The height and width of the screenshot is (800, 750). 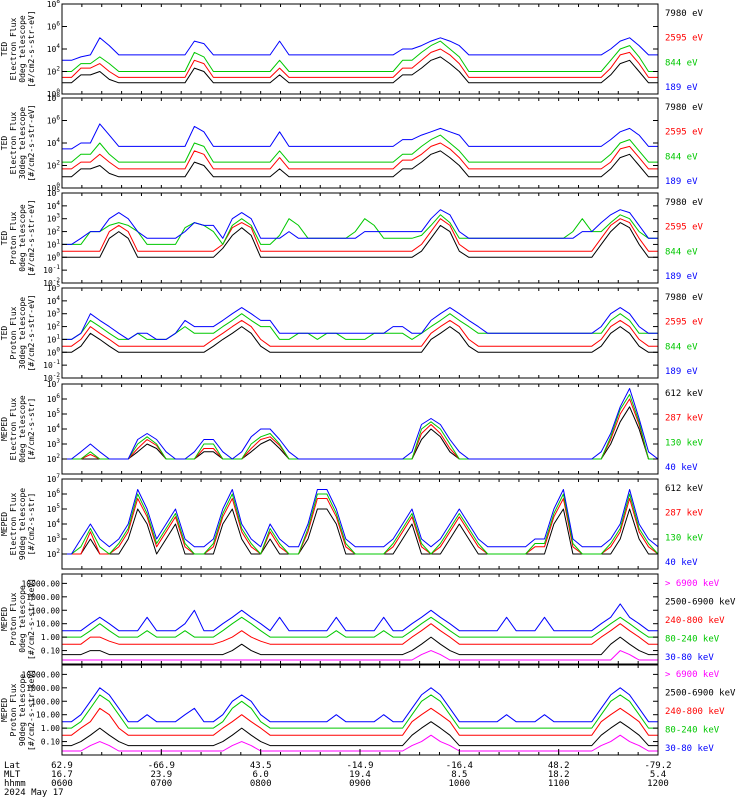 I want to click on x-tick-label: 19.4, so click(x=360, y=775).